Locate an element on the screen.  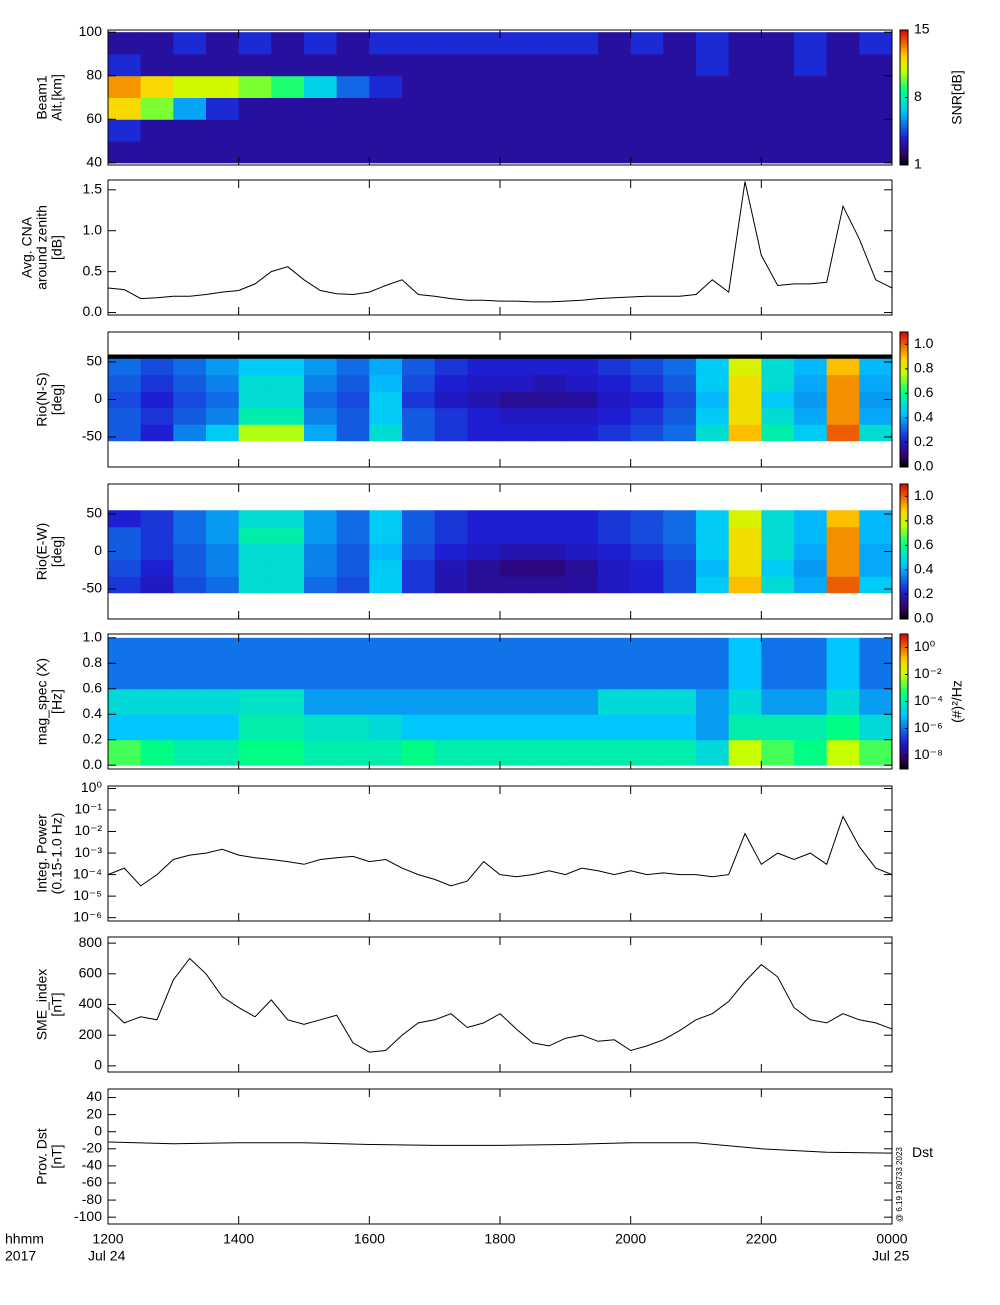
year-label: 2017 is located at coordinates (20, 1256).